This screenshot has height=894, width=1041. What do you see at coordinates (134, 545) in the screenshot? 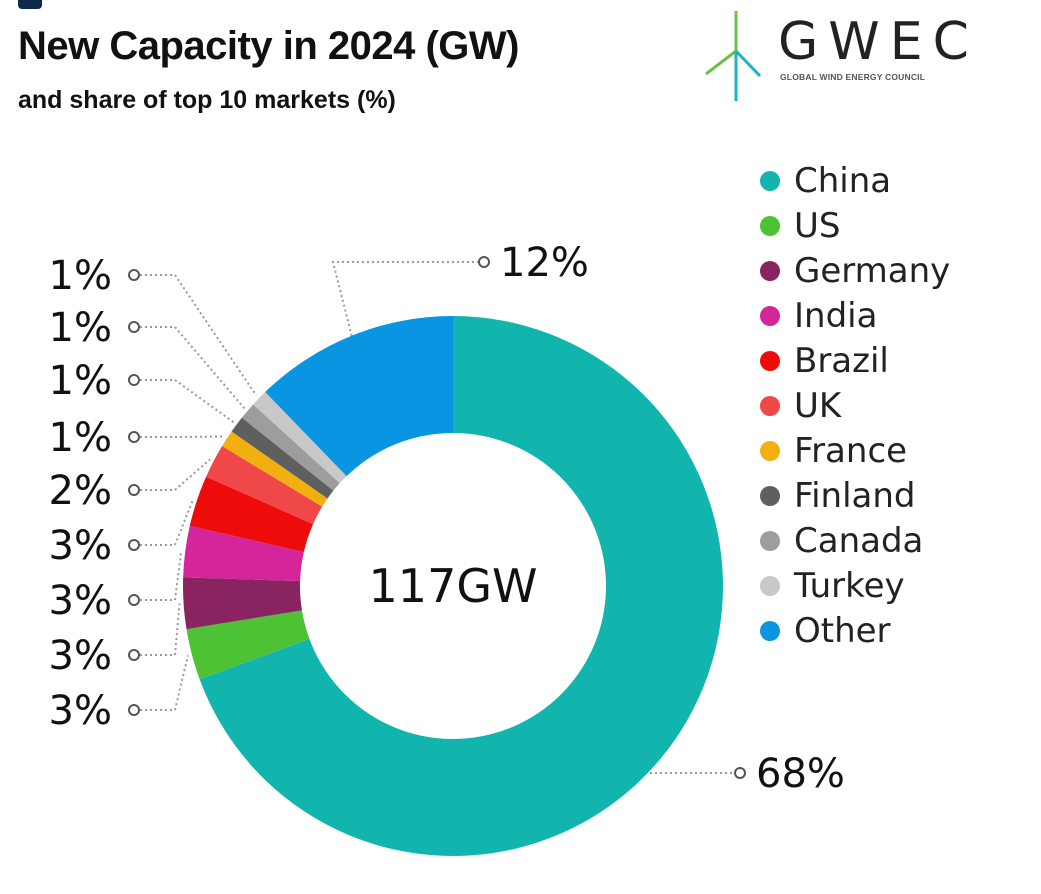
I see `leader-marker-brazil` at bounding box center [134, 545].